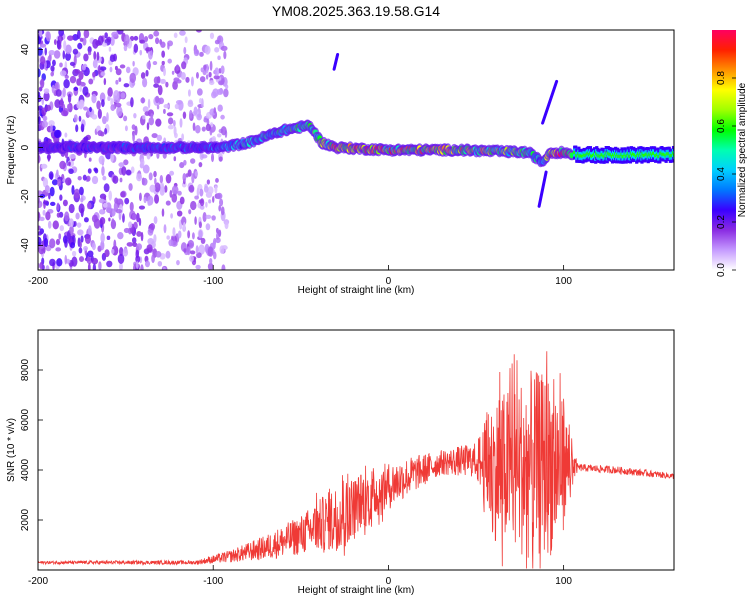  Describe the element at coordinates (11, 450) in the screenshot. I see `snr-y-label: SNR (10 * v/v)` at that location.